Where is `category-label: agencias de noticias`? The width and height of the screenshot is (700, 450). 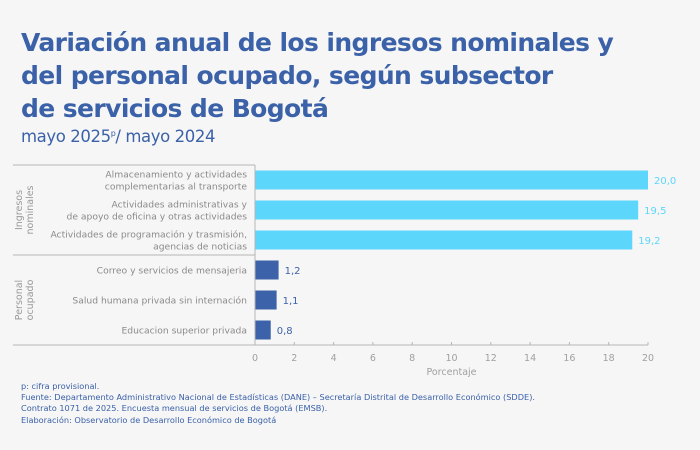
category-label: agencias de noticias is located at coordinates (200, 246).